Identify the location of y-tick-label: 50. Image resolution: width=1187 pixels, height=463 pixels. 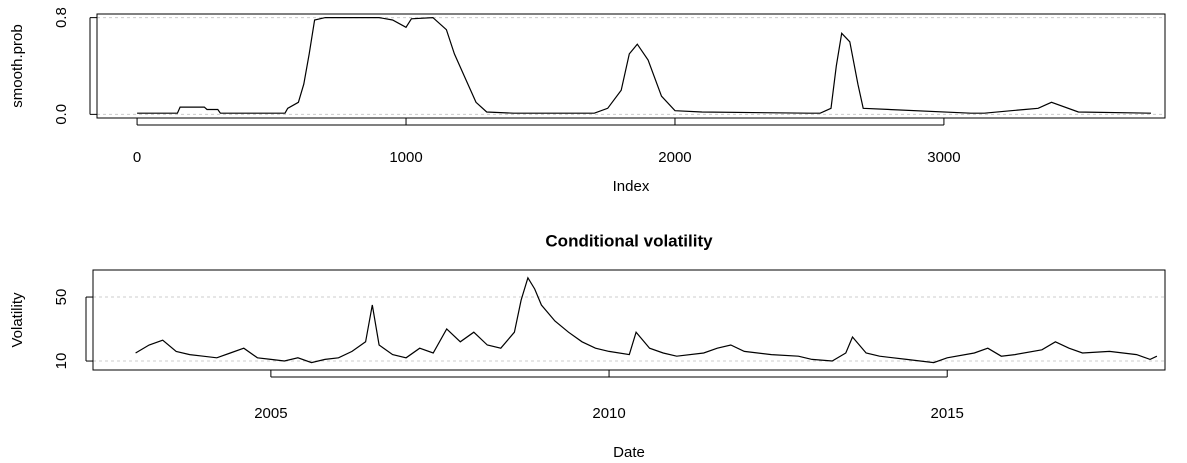
(61, 297).